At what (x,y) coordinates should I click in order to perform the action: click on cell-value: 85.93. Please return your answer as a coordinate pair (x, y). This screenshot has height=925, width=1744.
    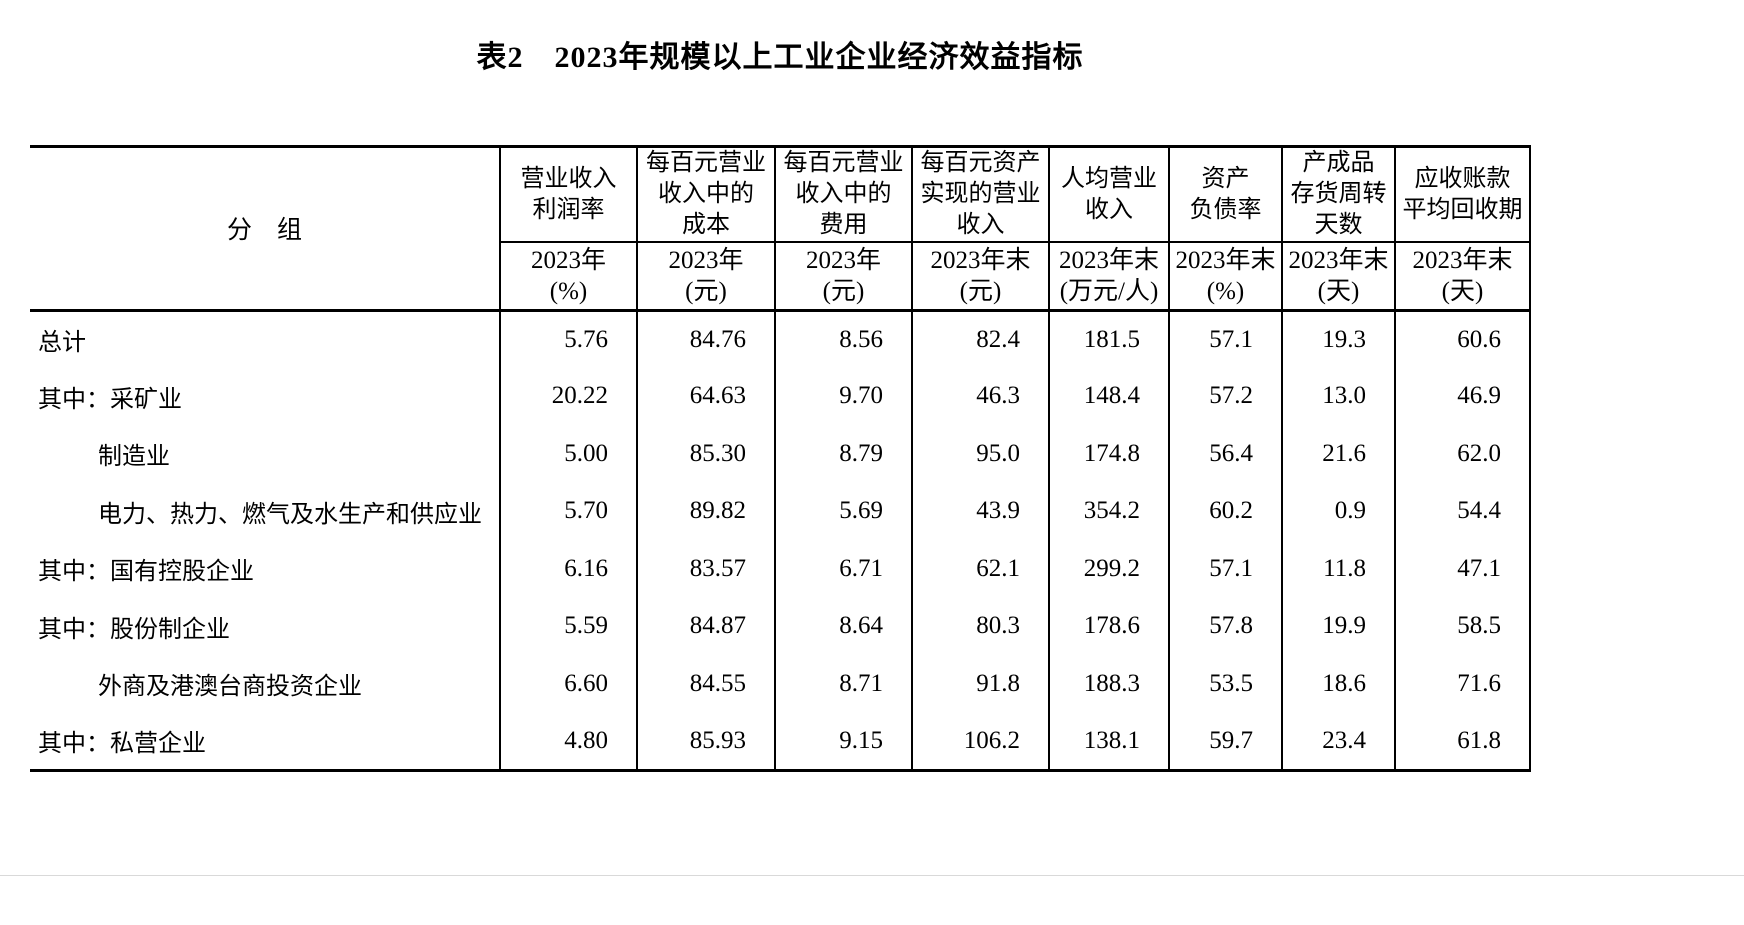
    Looking at the image, I should click on (705, 741).